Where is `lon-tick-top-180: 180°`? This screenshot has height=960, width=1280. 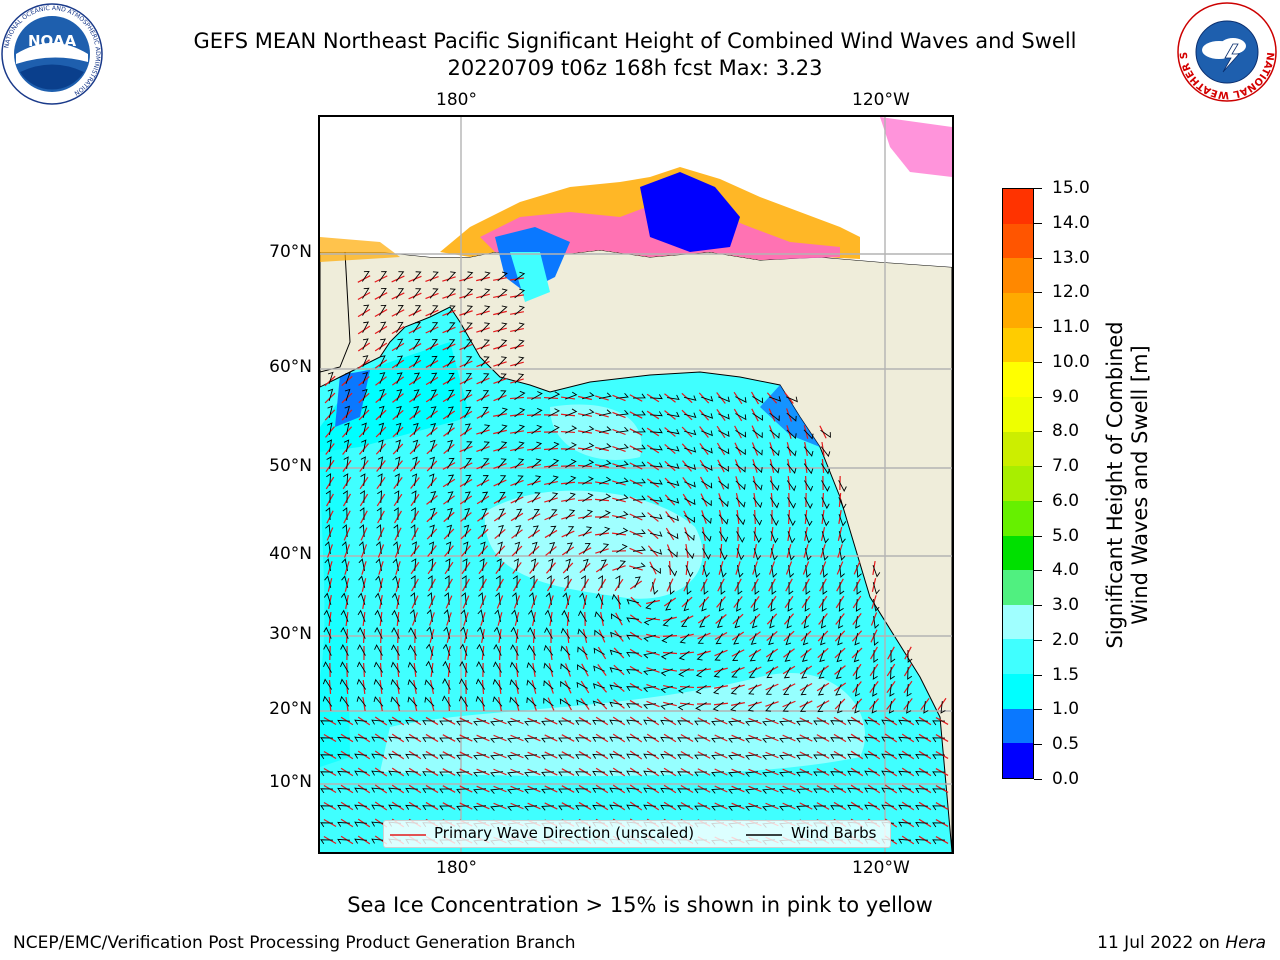 lon-tick-top-180: 180° is located at coordinates (456, 100).